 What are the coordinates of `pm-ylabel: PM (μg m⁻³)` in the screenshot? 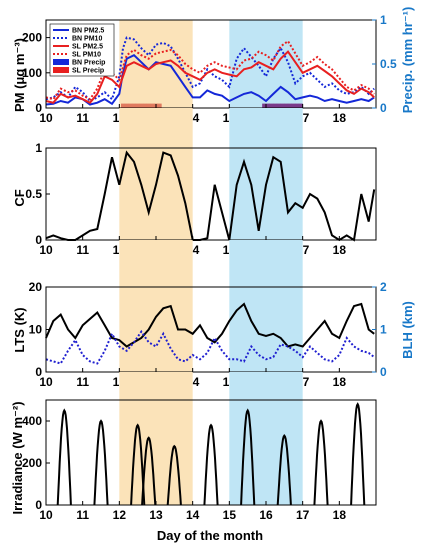 It's located at (19, 75).